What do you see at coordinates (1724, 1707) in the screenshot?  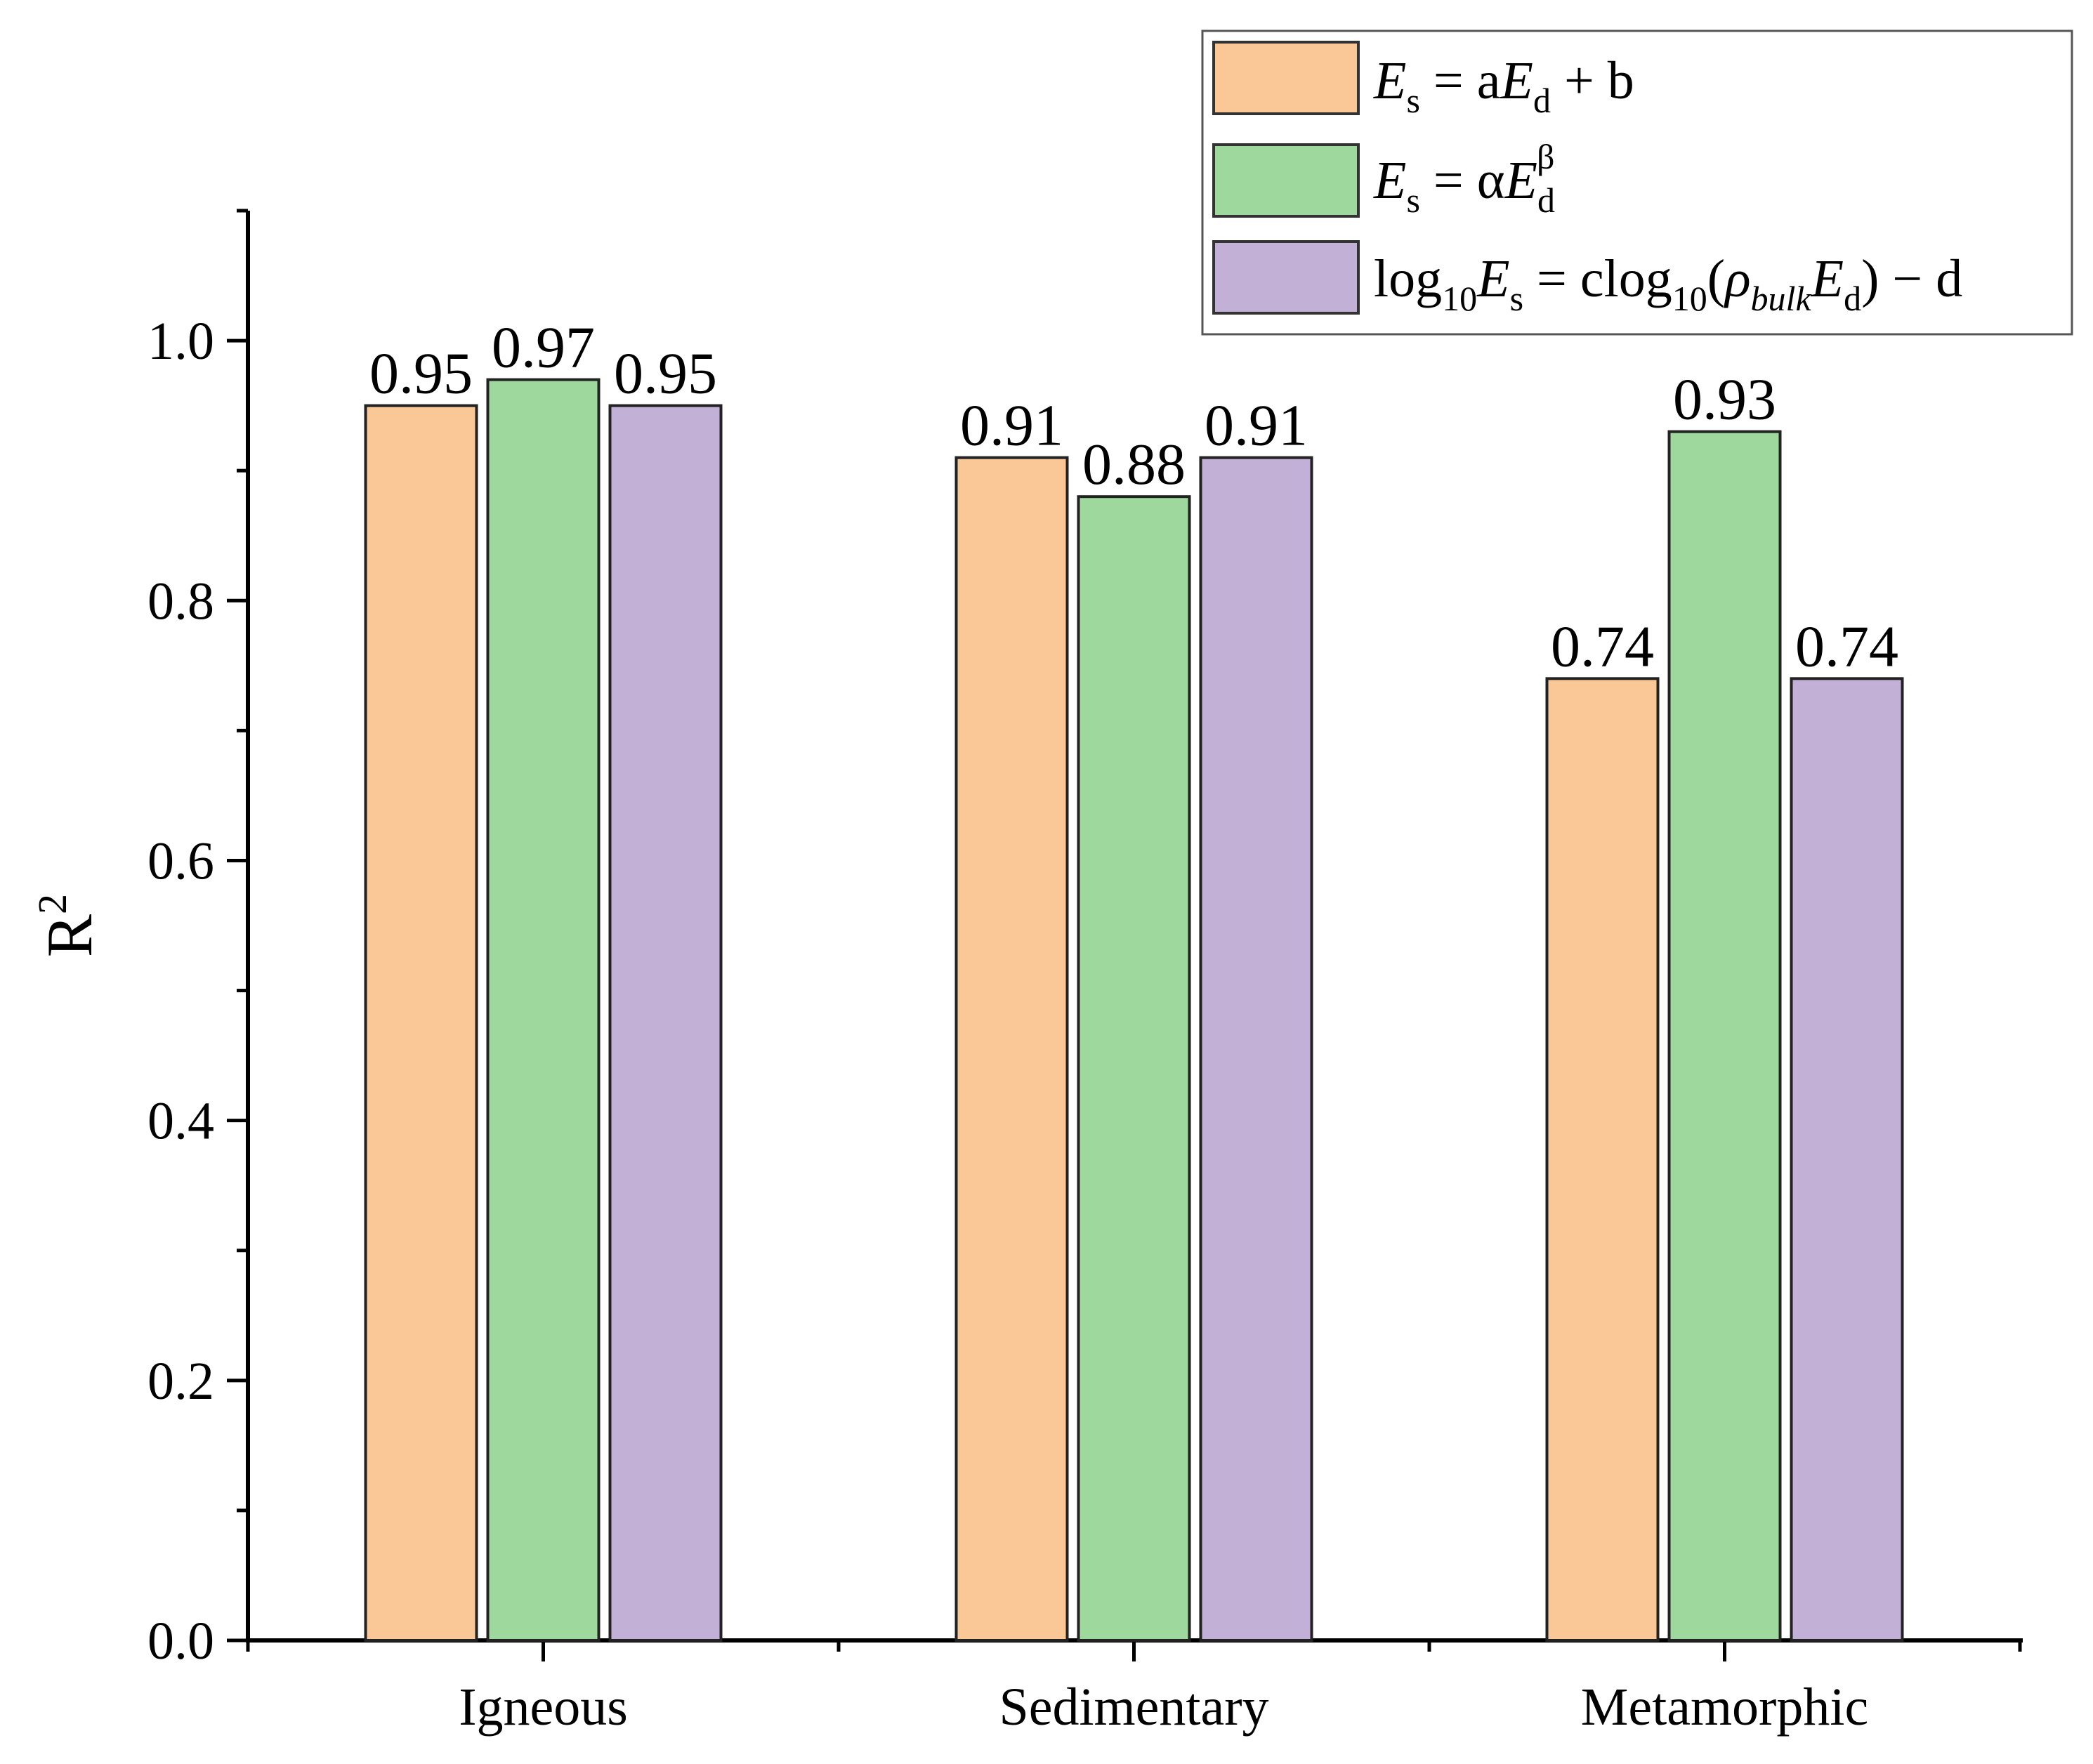 I see `x-category-label-metamorphic: Metamorphic` at bounding box center [1724, 1707].